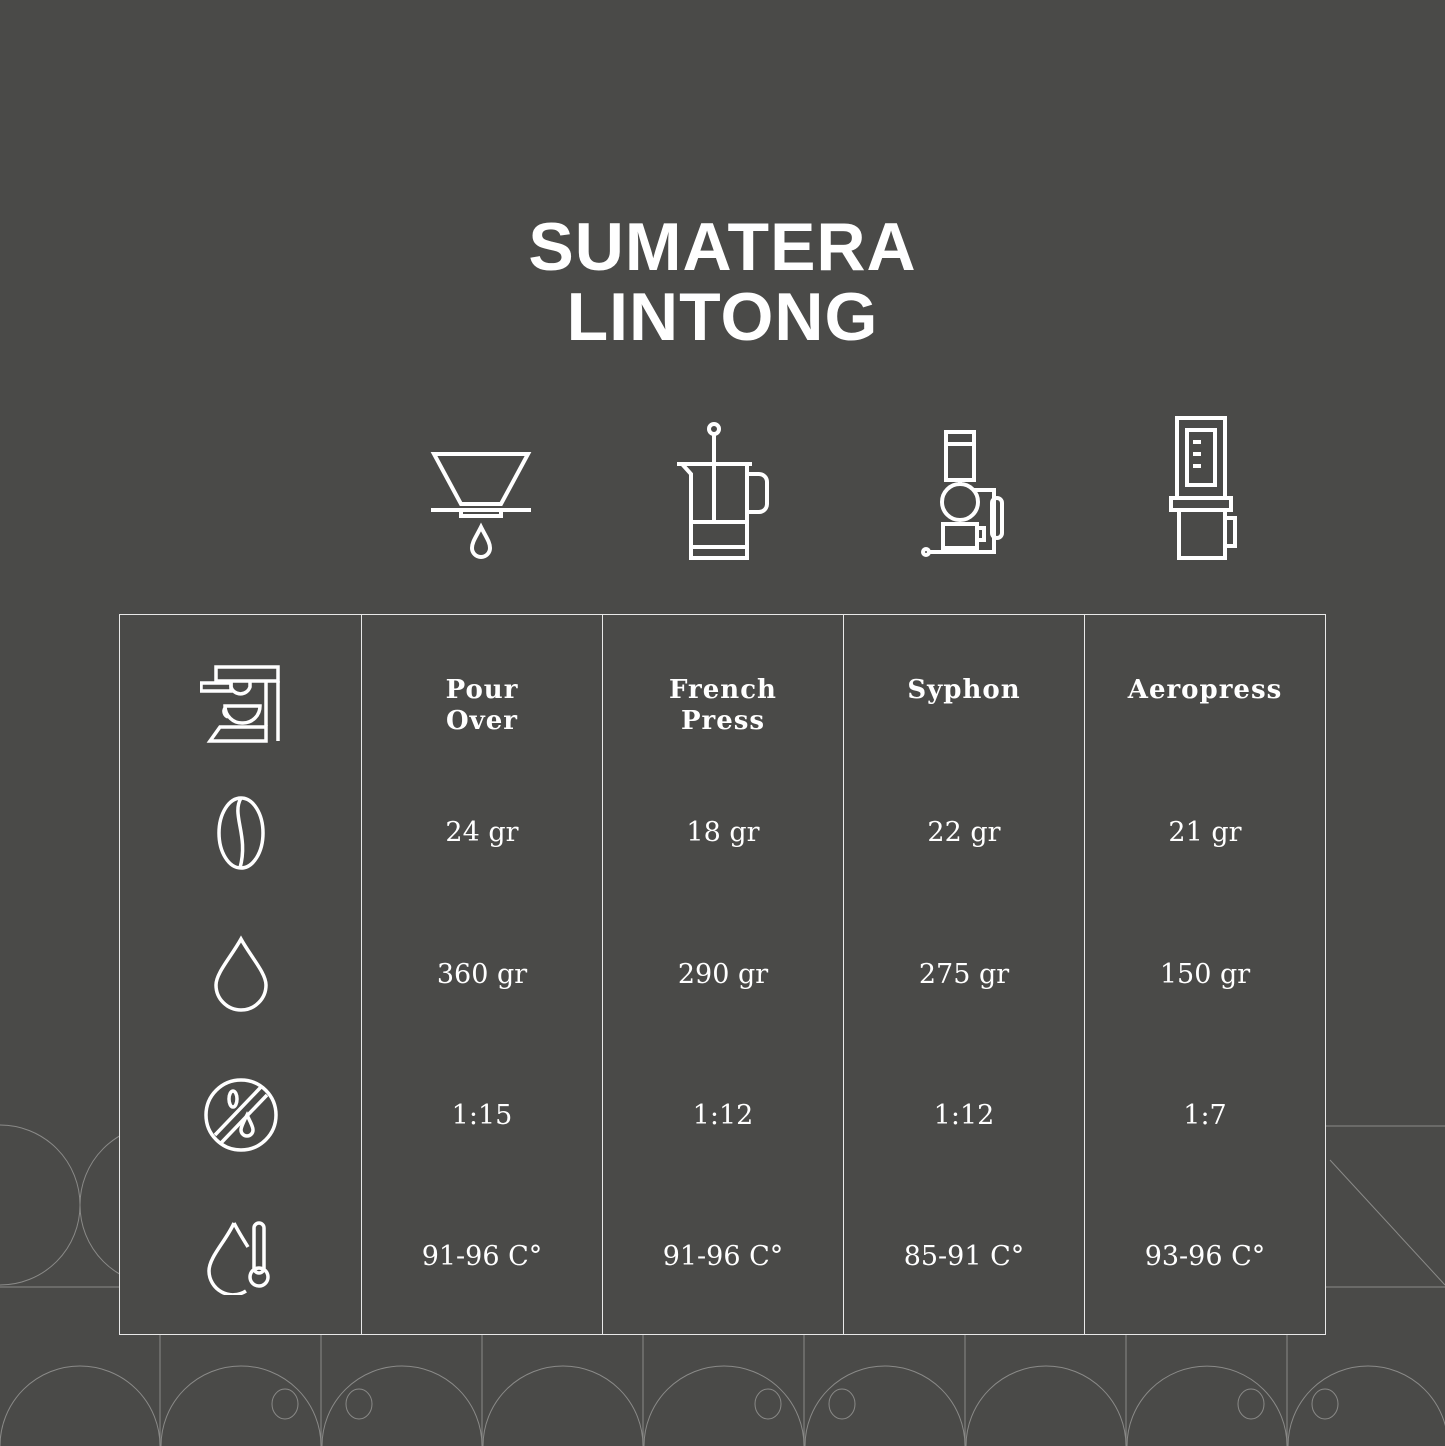  I want to click on water-temperature: 93-96 C°, so click(1205, 1256).